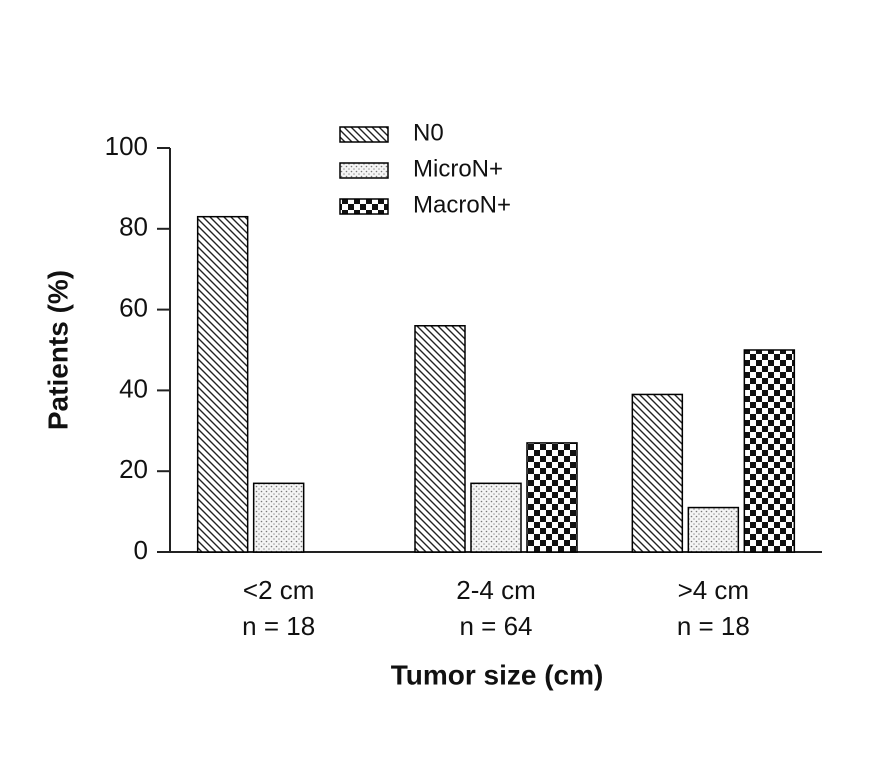 This screenshot has height=782, width=890. Describe the element at coordinates (57, 350) in the screenshot. I see `y-axis-label: Patients (%)` at that location.